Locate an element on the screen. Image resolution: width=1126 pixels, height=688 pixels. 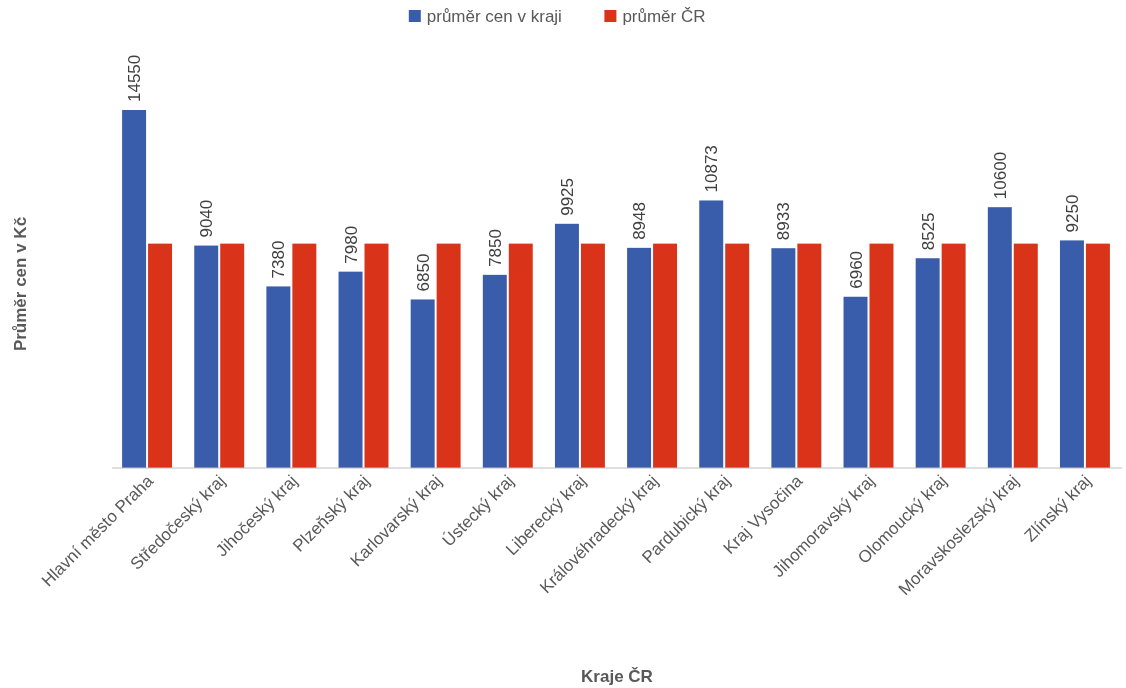
data-label: 9250 is located at coordinates (1072, 213).